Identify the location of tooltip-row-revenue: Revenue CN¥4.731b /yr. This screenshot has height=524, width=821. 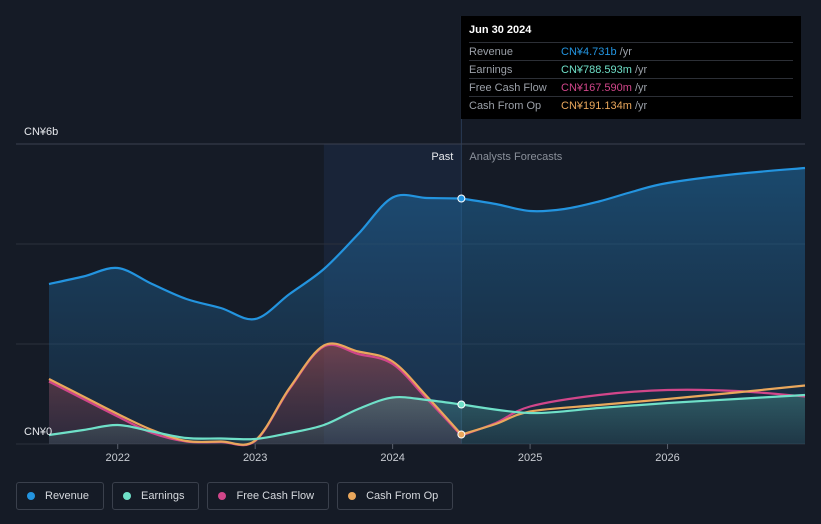
(631, 51).